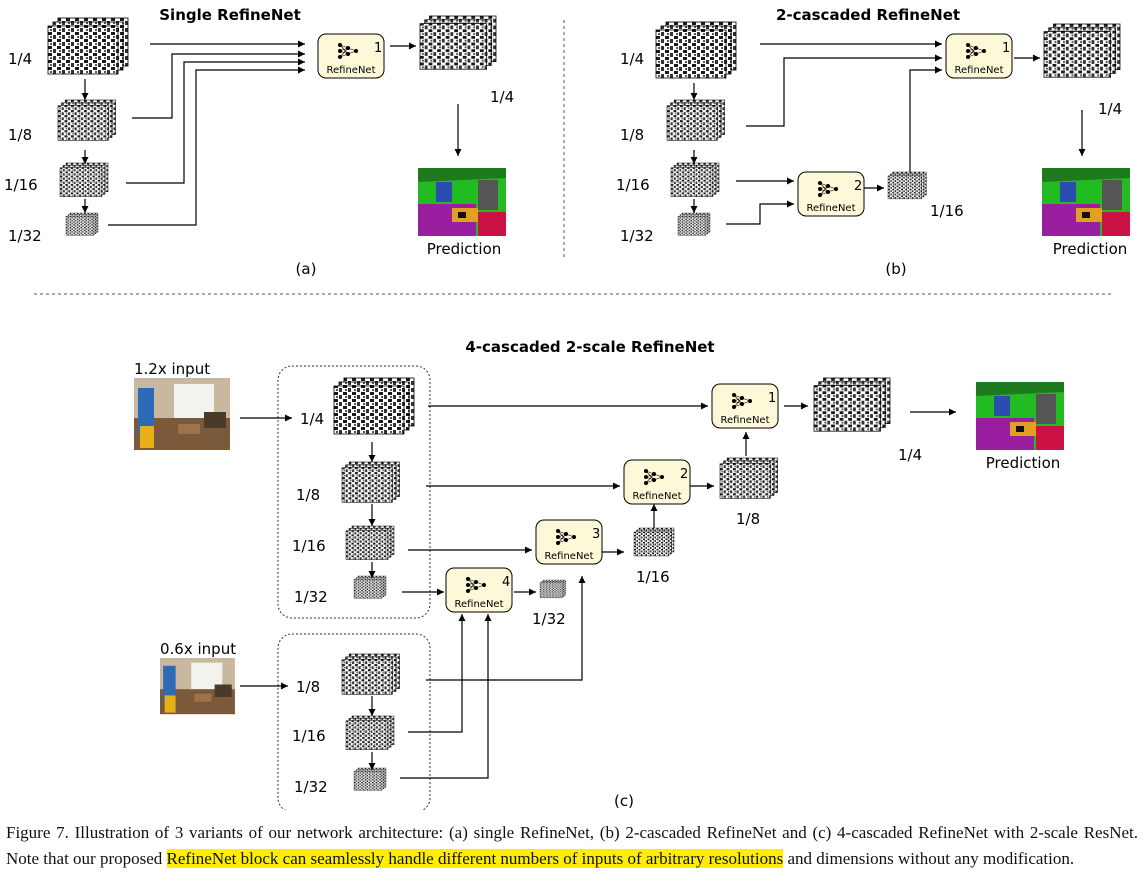 This screenshot has height=895, width=1144. Describe the element at coordinates (745, 406) in the screenshot. I see `refinenet-block-c-1: 1 RefineNet` at that location.